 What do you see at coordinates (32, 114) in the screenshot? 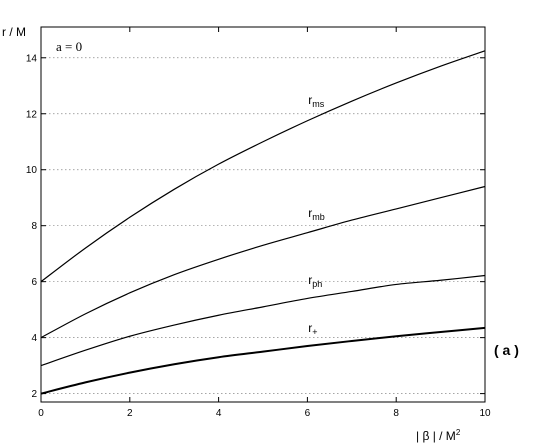
I see `y-tick-label: 12` at bounding box center [32, 114].